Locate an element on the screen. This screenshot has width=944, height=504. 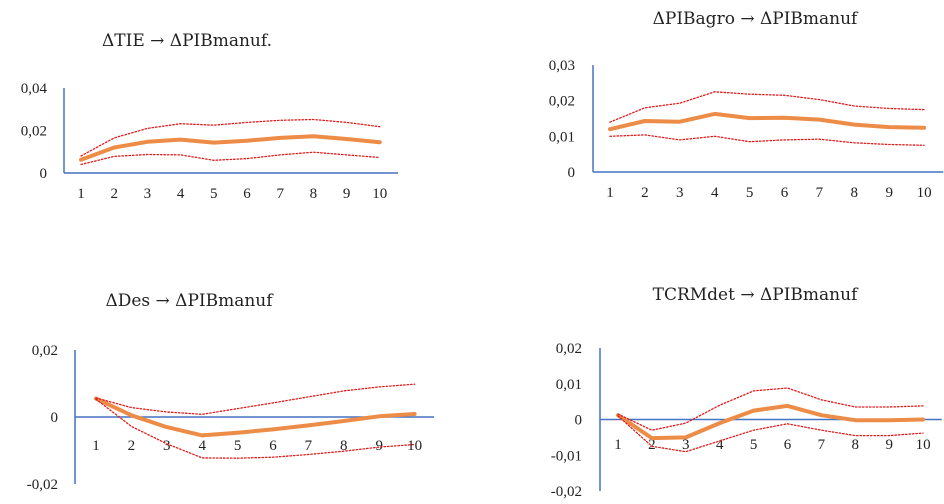
chart-title: TCRMdet → ΔPIBmanuf is located at coordinates (756, 295).